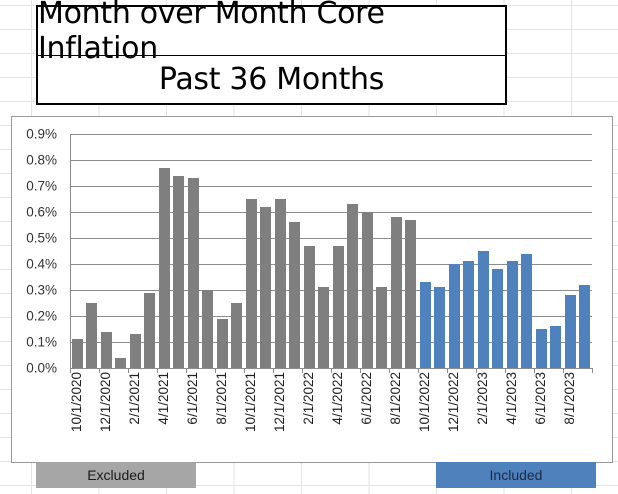  Describe the element at coordinates (396, 398) in the screenshot. I see `x-tick-label: 8/1/2022` at that location.